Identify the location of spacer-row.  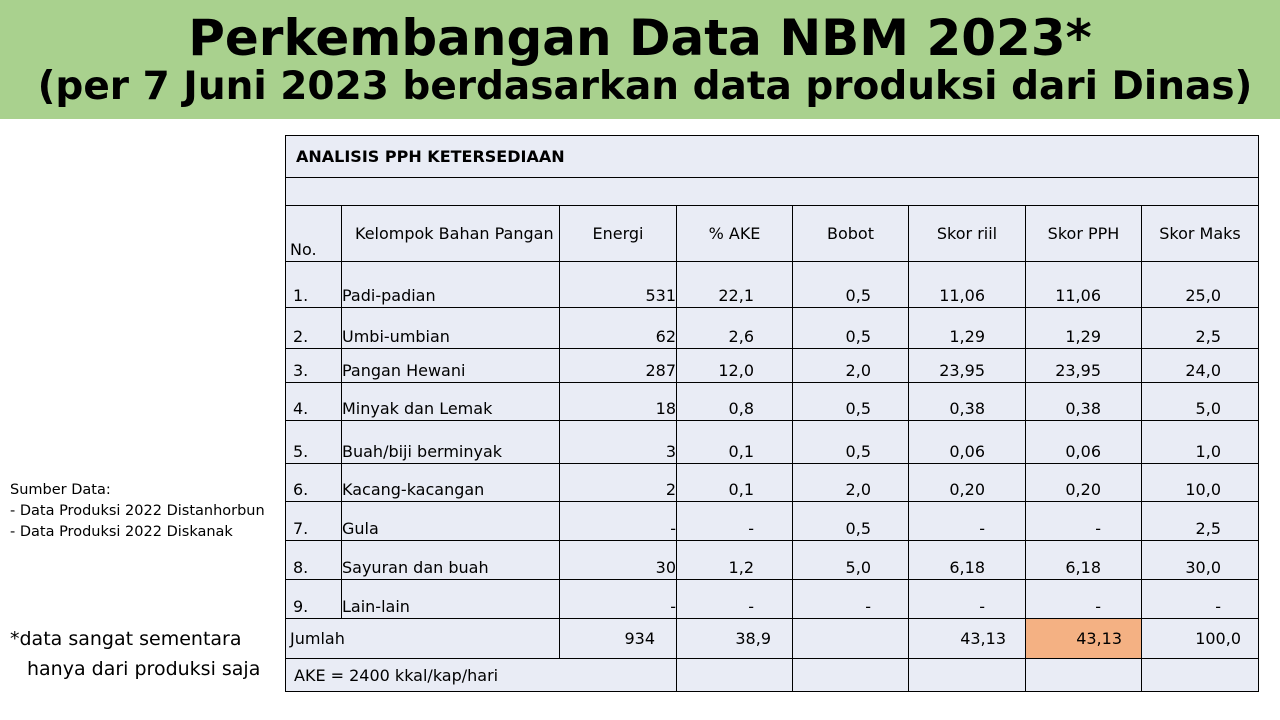
(772, 191).